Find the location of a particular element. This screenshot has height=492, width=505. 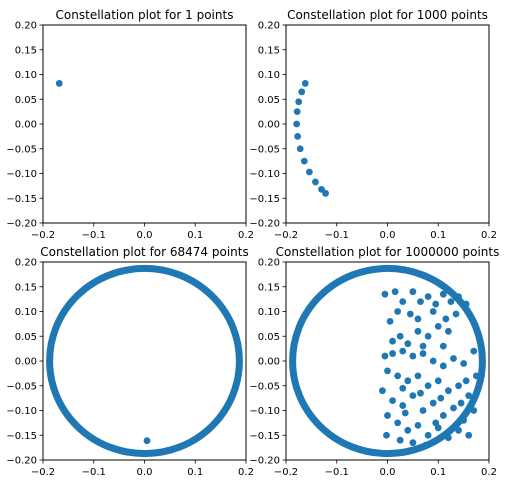

y-tick-label: 0.15 is located at coordinates (26, 50).